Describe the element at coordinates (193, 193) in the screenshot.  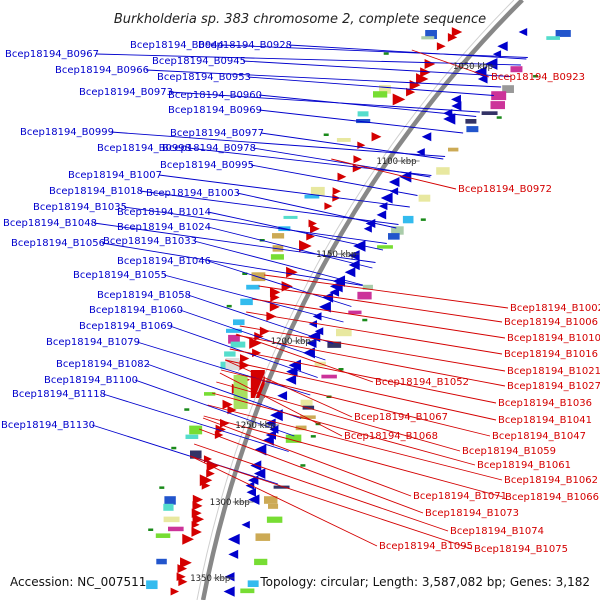
I see `gene-label-left: Bcep18194_B1003` at that location.